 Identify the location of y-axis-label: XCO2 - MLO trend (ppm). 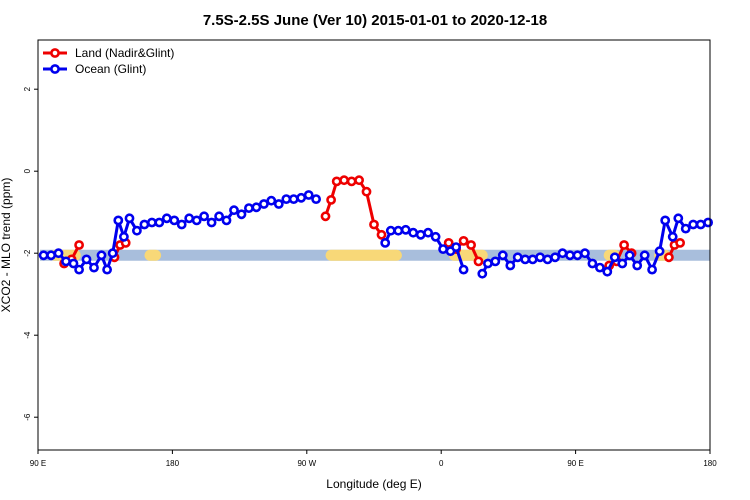
(6, 245).